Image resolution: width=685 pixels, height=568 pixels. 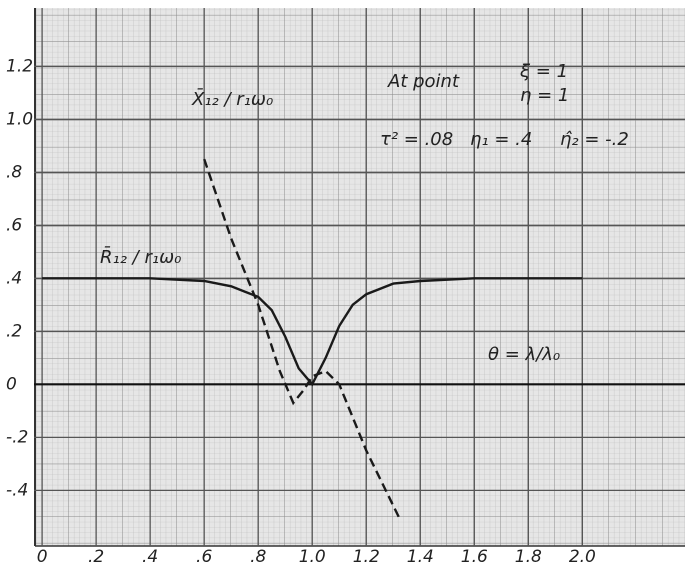 I want to click on x-tick-label: 1.6, so click(x=474, y=557).